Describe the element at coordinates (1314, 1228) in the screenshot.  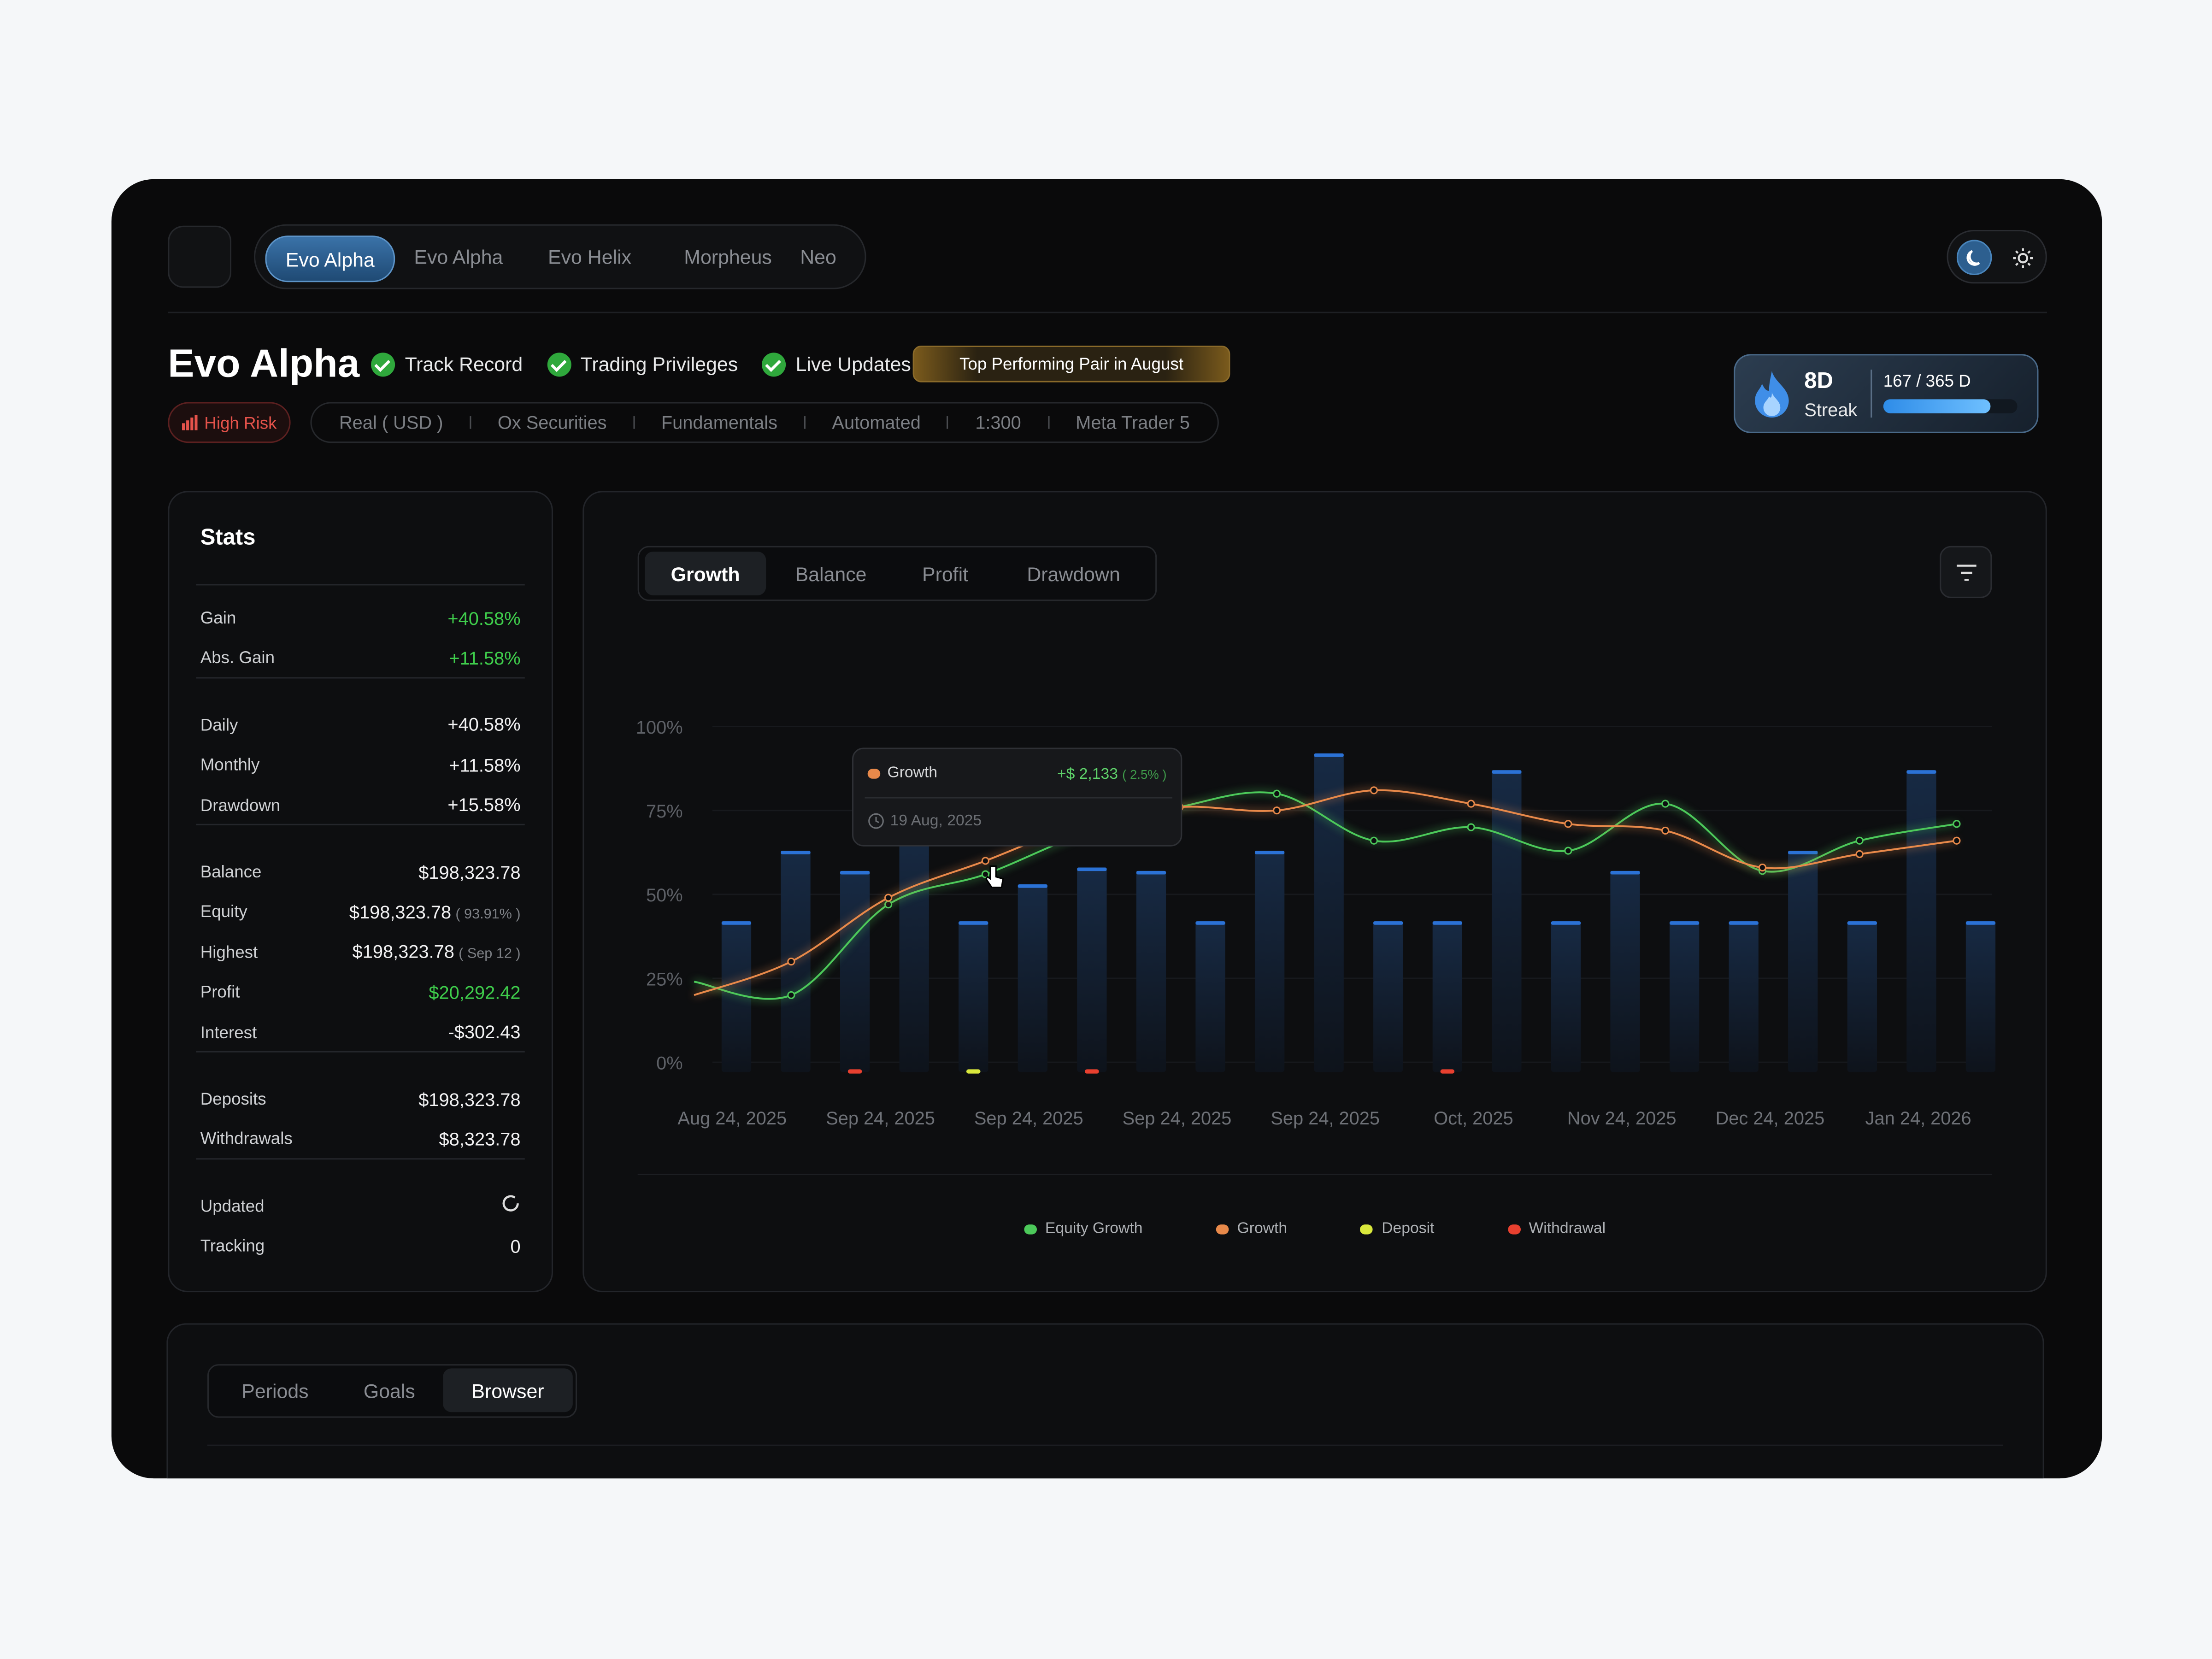
I see `legend: Equity Growth Growth Deposit Withdrawal` at that location.